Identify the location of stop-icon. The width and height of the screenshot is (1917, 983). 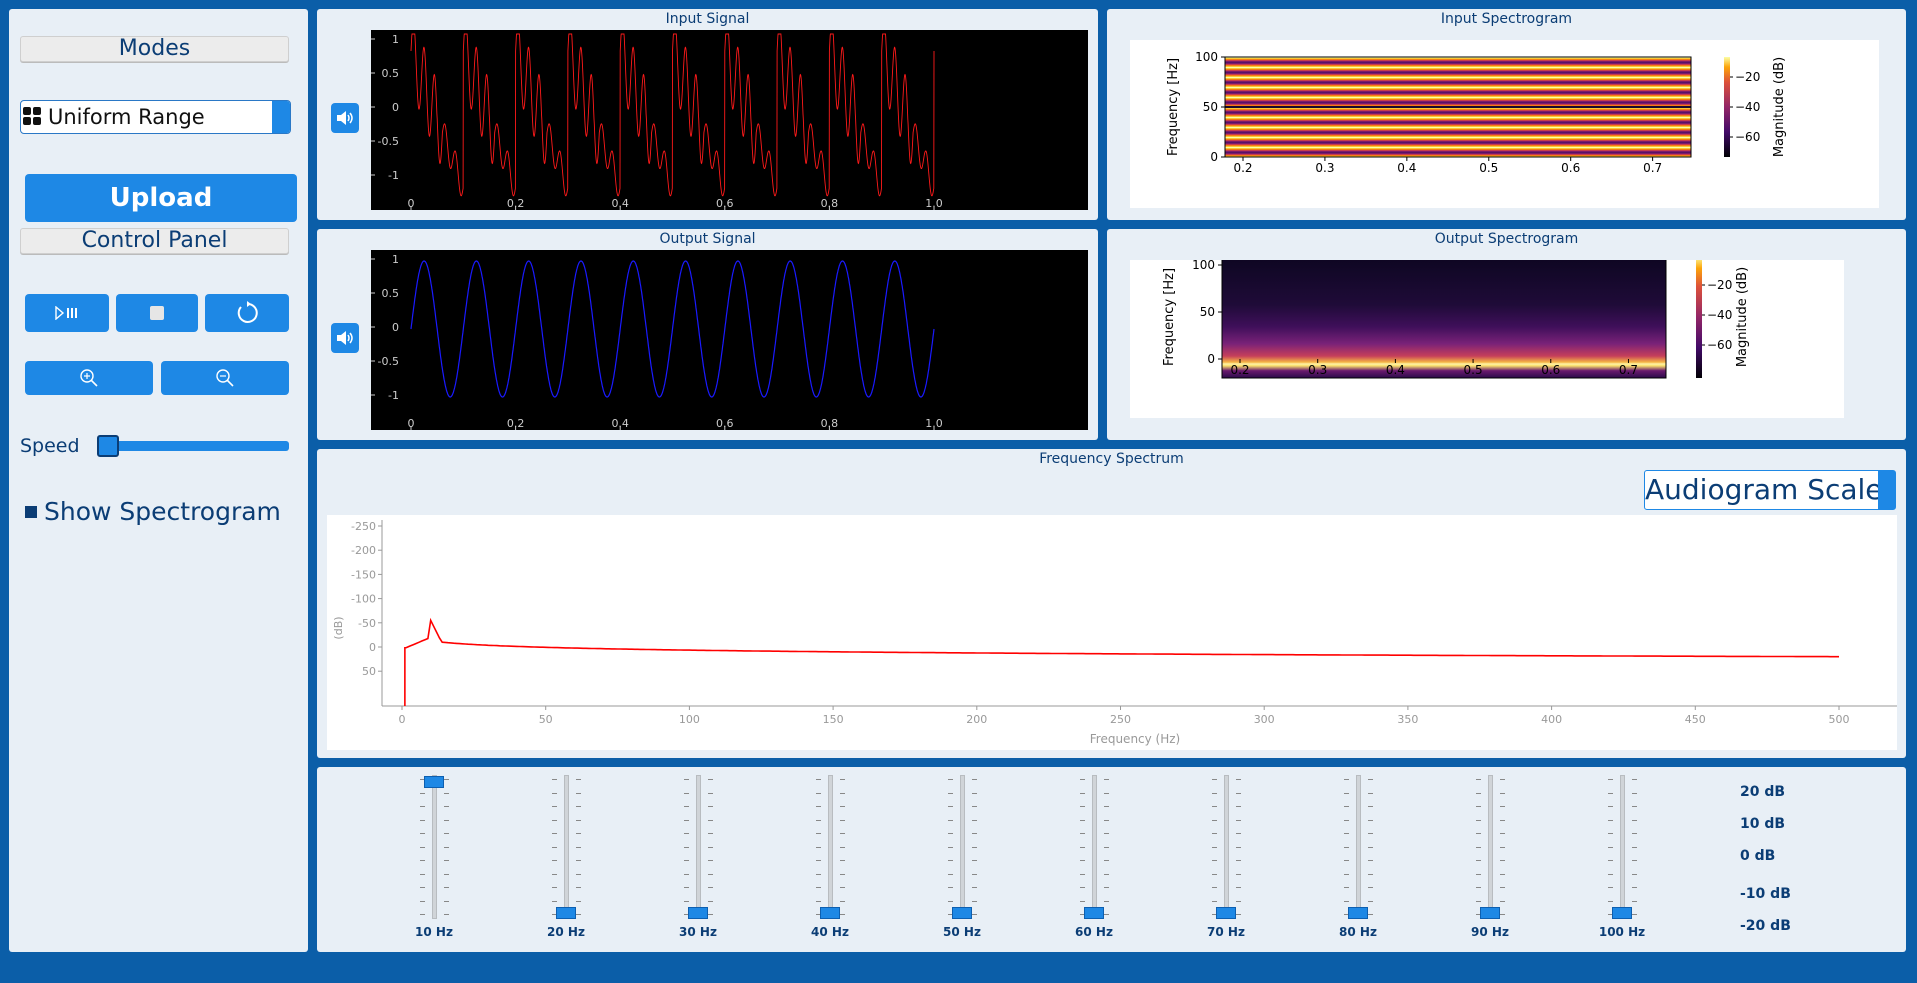
(157, 313).